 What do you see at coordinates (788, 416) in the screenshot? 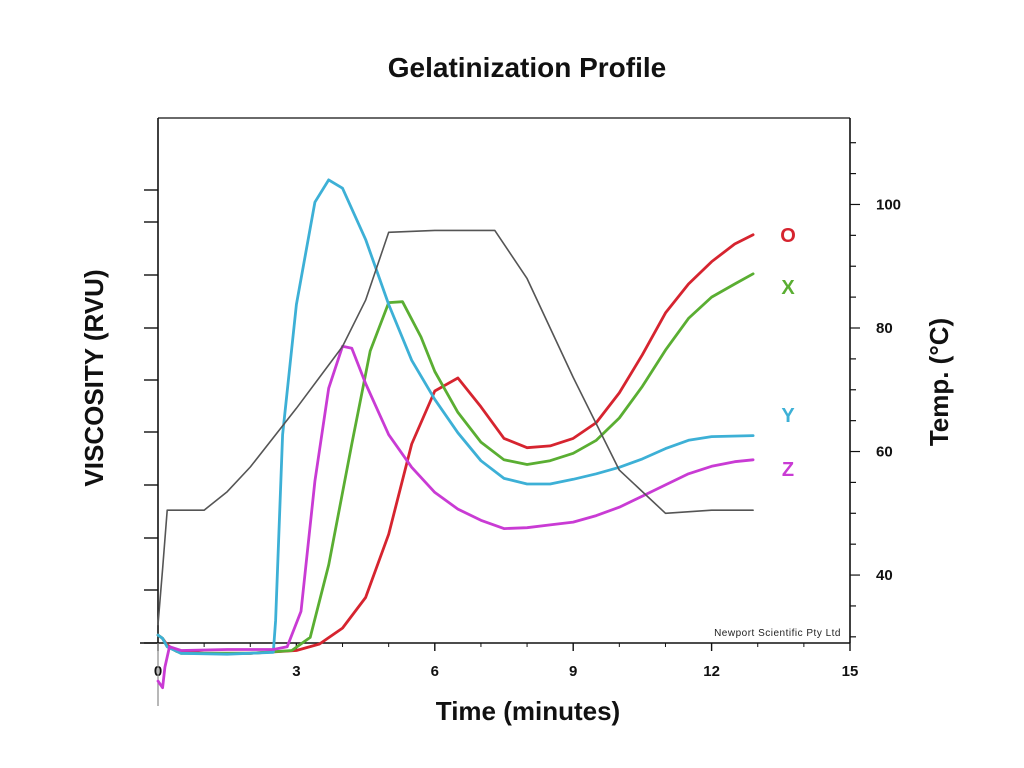
I see `series-label-y: Y` at bounding box center [788, 416].